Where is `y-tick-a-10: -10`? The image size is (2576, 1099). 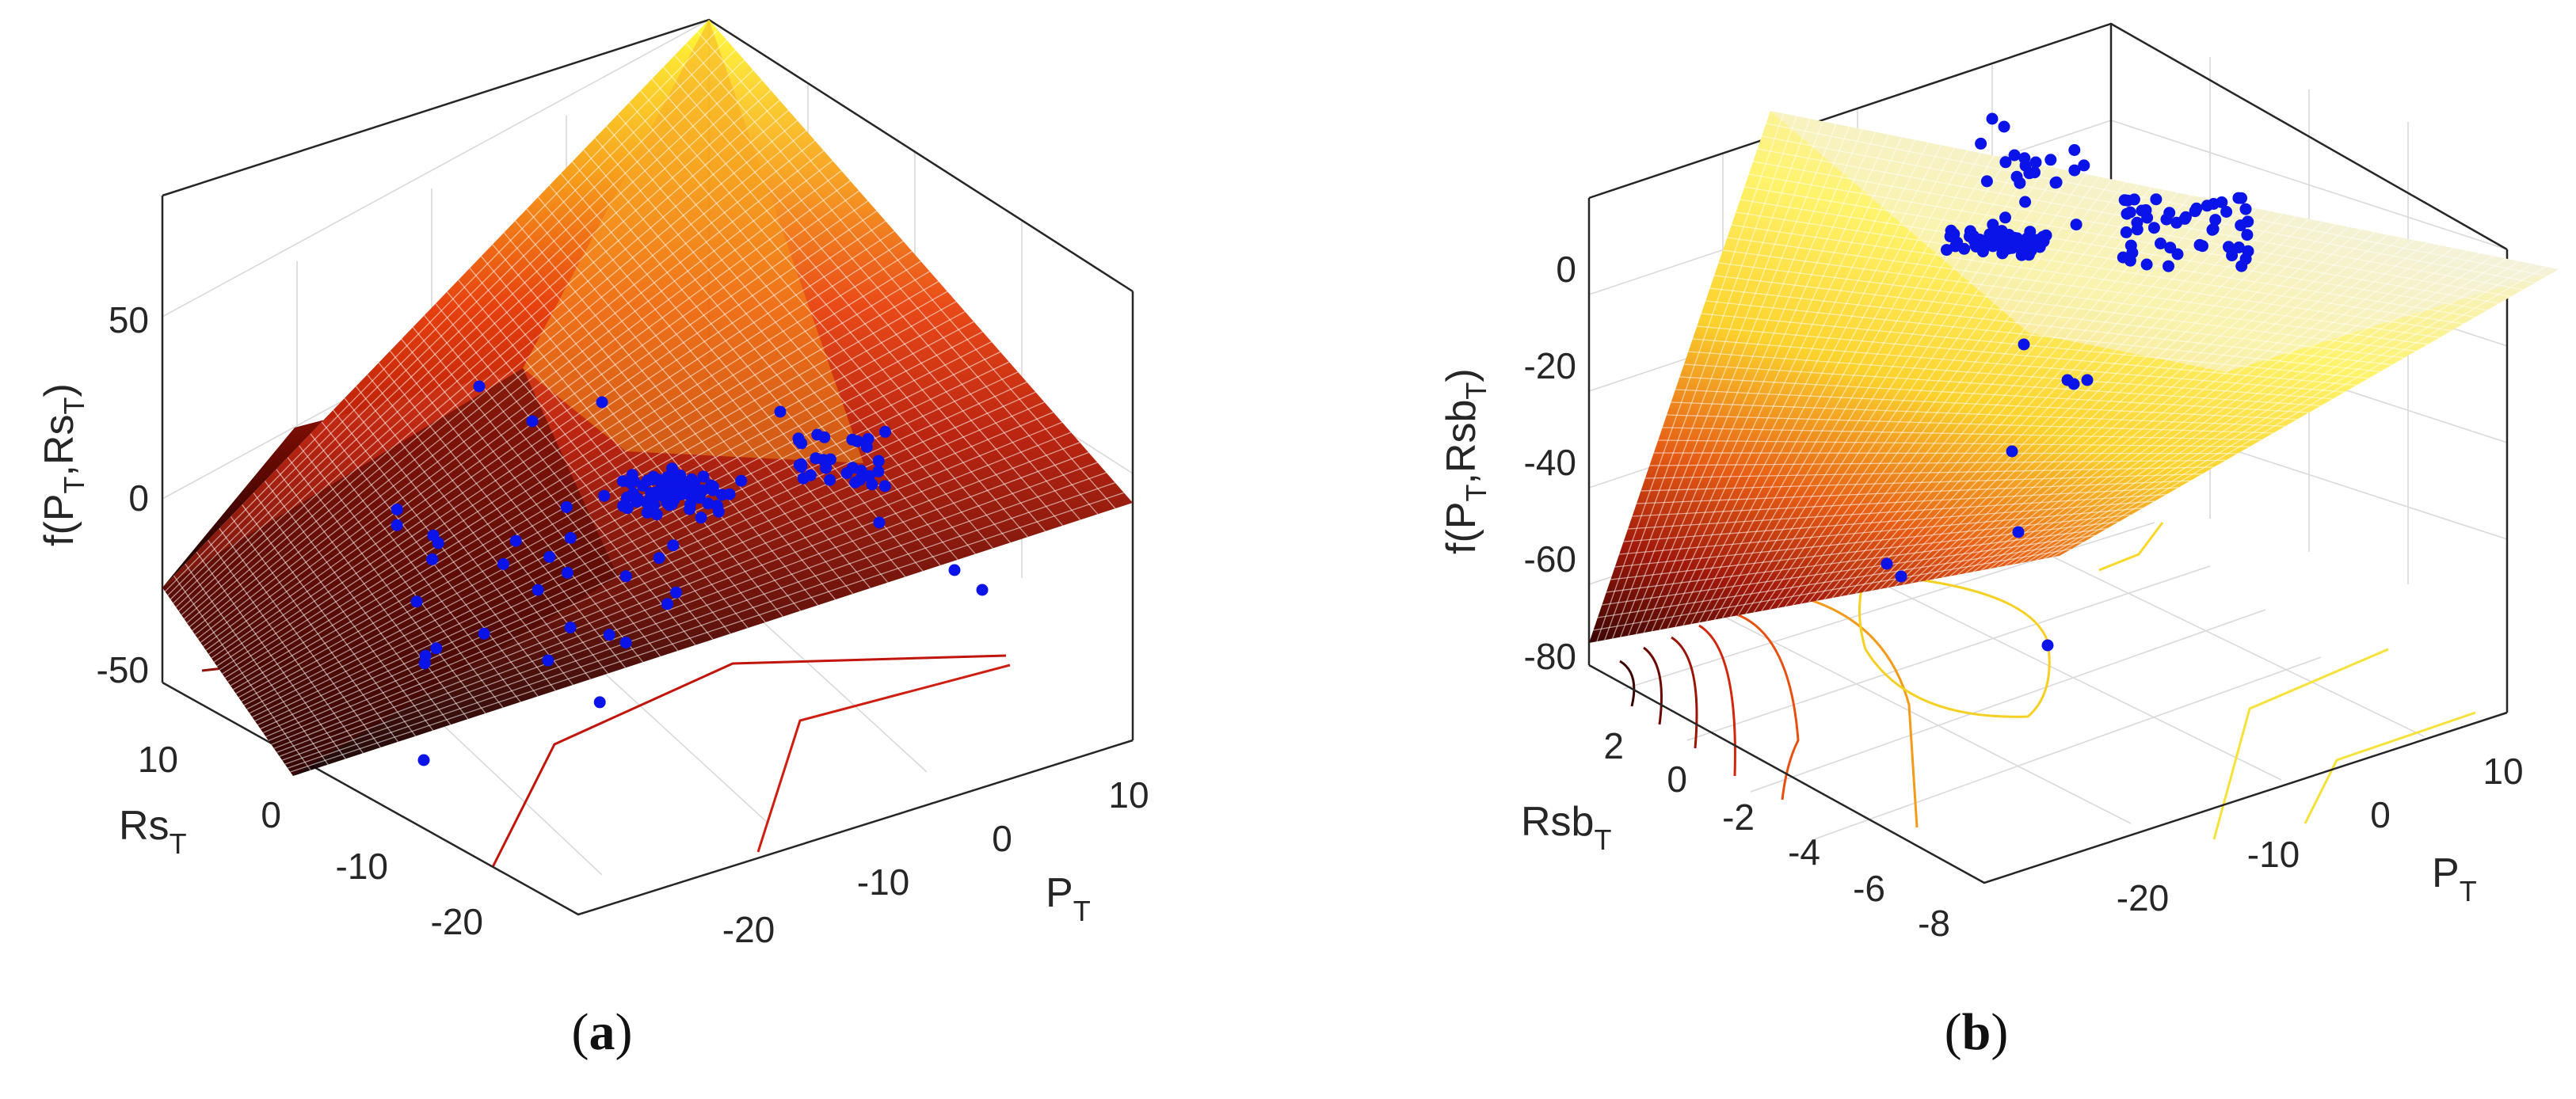
y-tick-a-10: -10 is located at coordinates (362, 866).